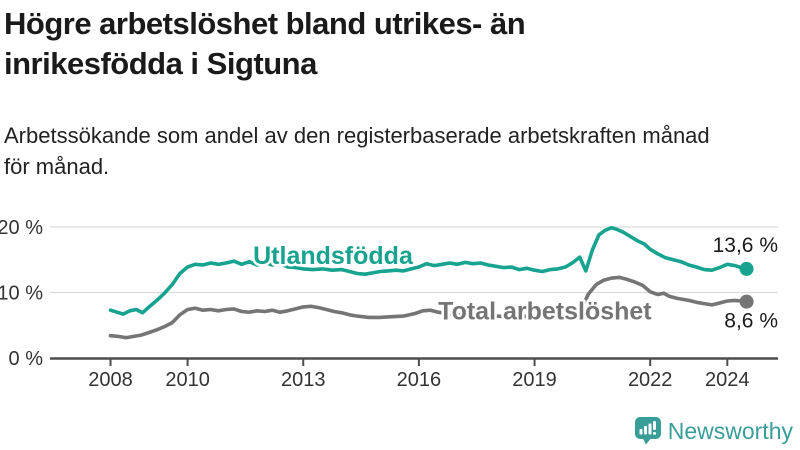 The width and height of the screenshot is (800, 450). I want to click on series-label-1: Utlandsfödda, so click(333, 256).